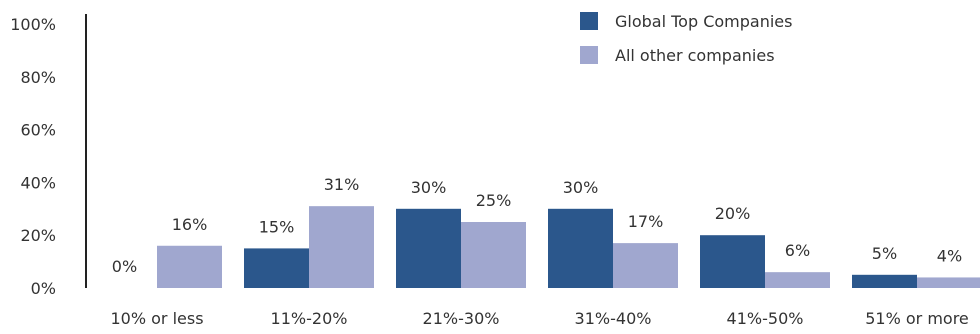  Describe the element at coordinates (277, 226) in the screenshot. I see `data-label: 15%` at that location.